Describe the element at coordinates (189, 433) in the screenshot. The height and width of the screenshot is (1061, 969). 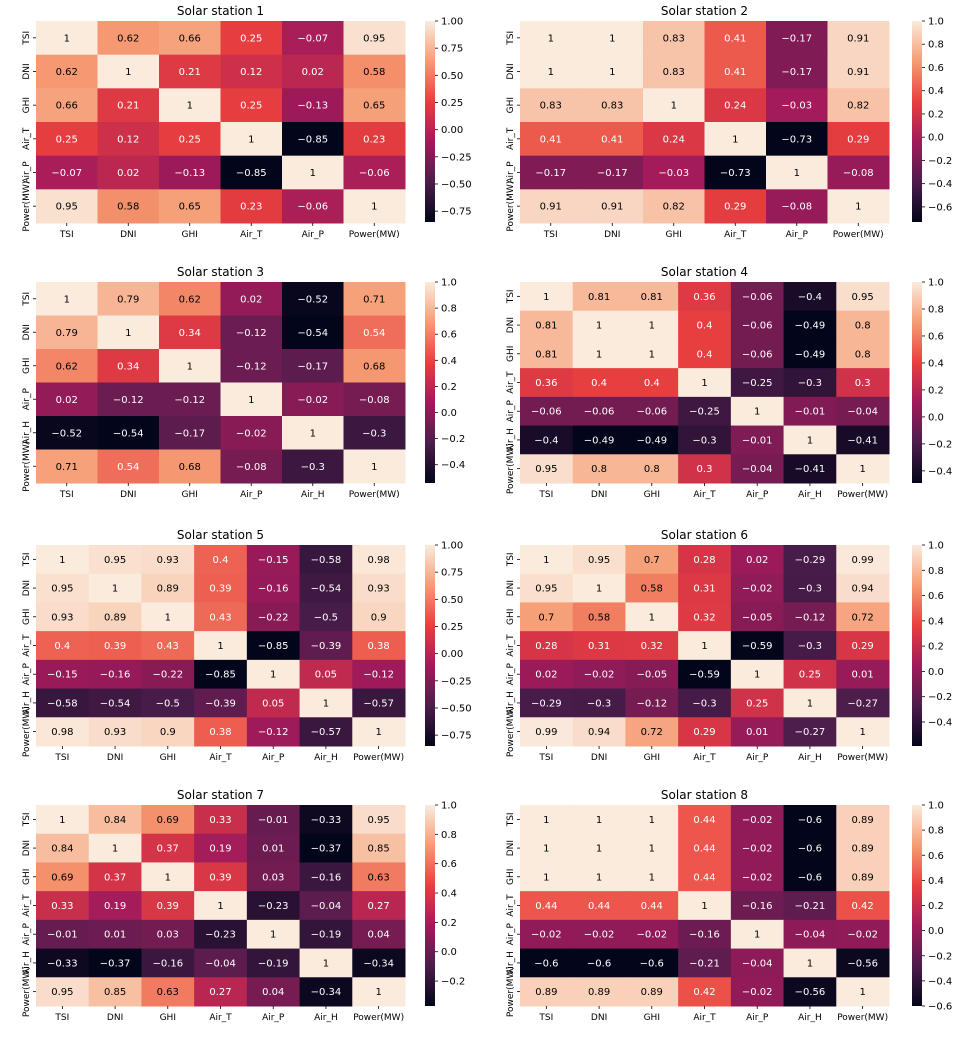
I see `cell-value-label: −0.17` at that location.